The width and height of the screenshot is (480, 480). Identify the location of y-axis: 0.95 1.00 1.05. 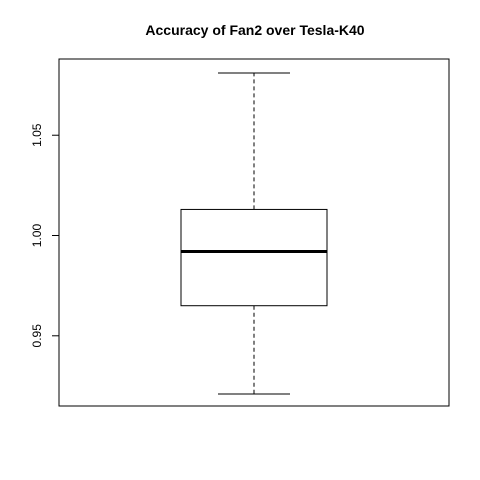
(45, 235).